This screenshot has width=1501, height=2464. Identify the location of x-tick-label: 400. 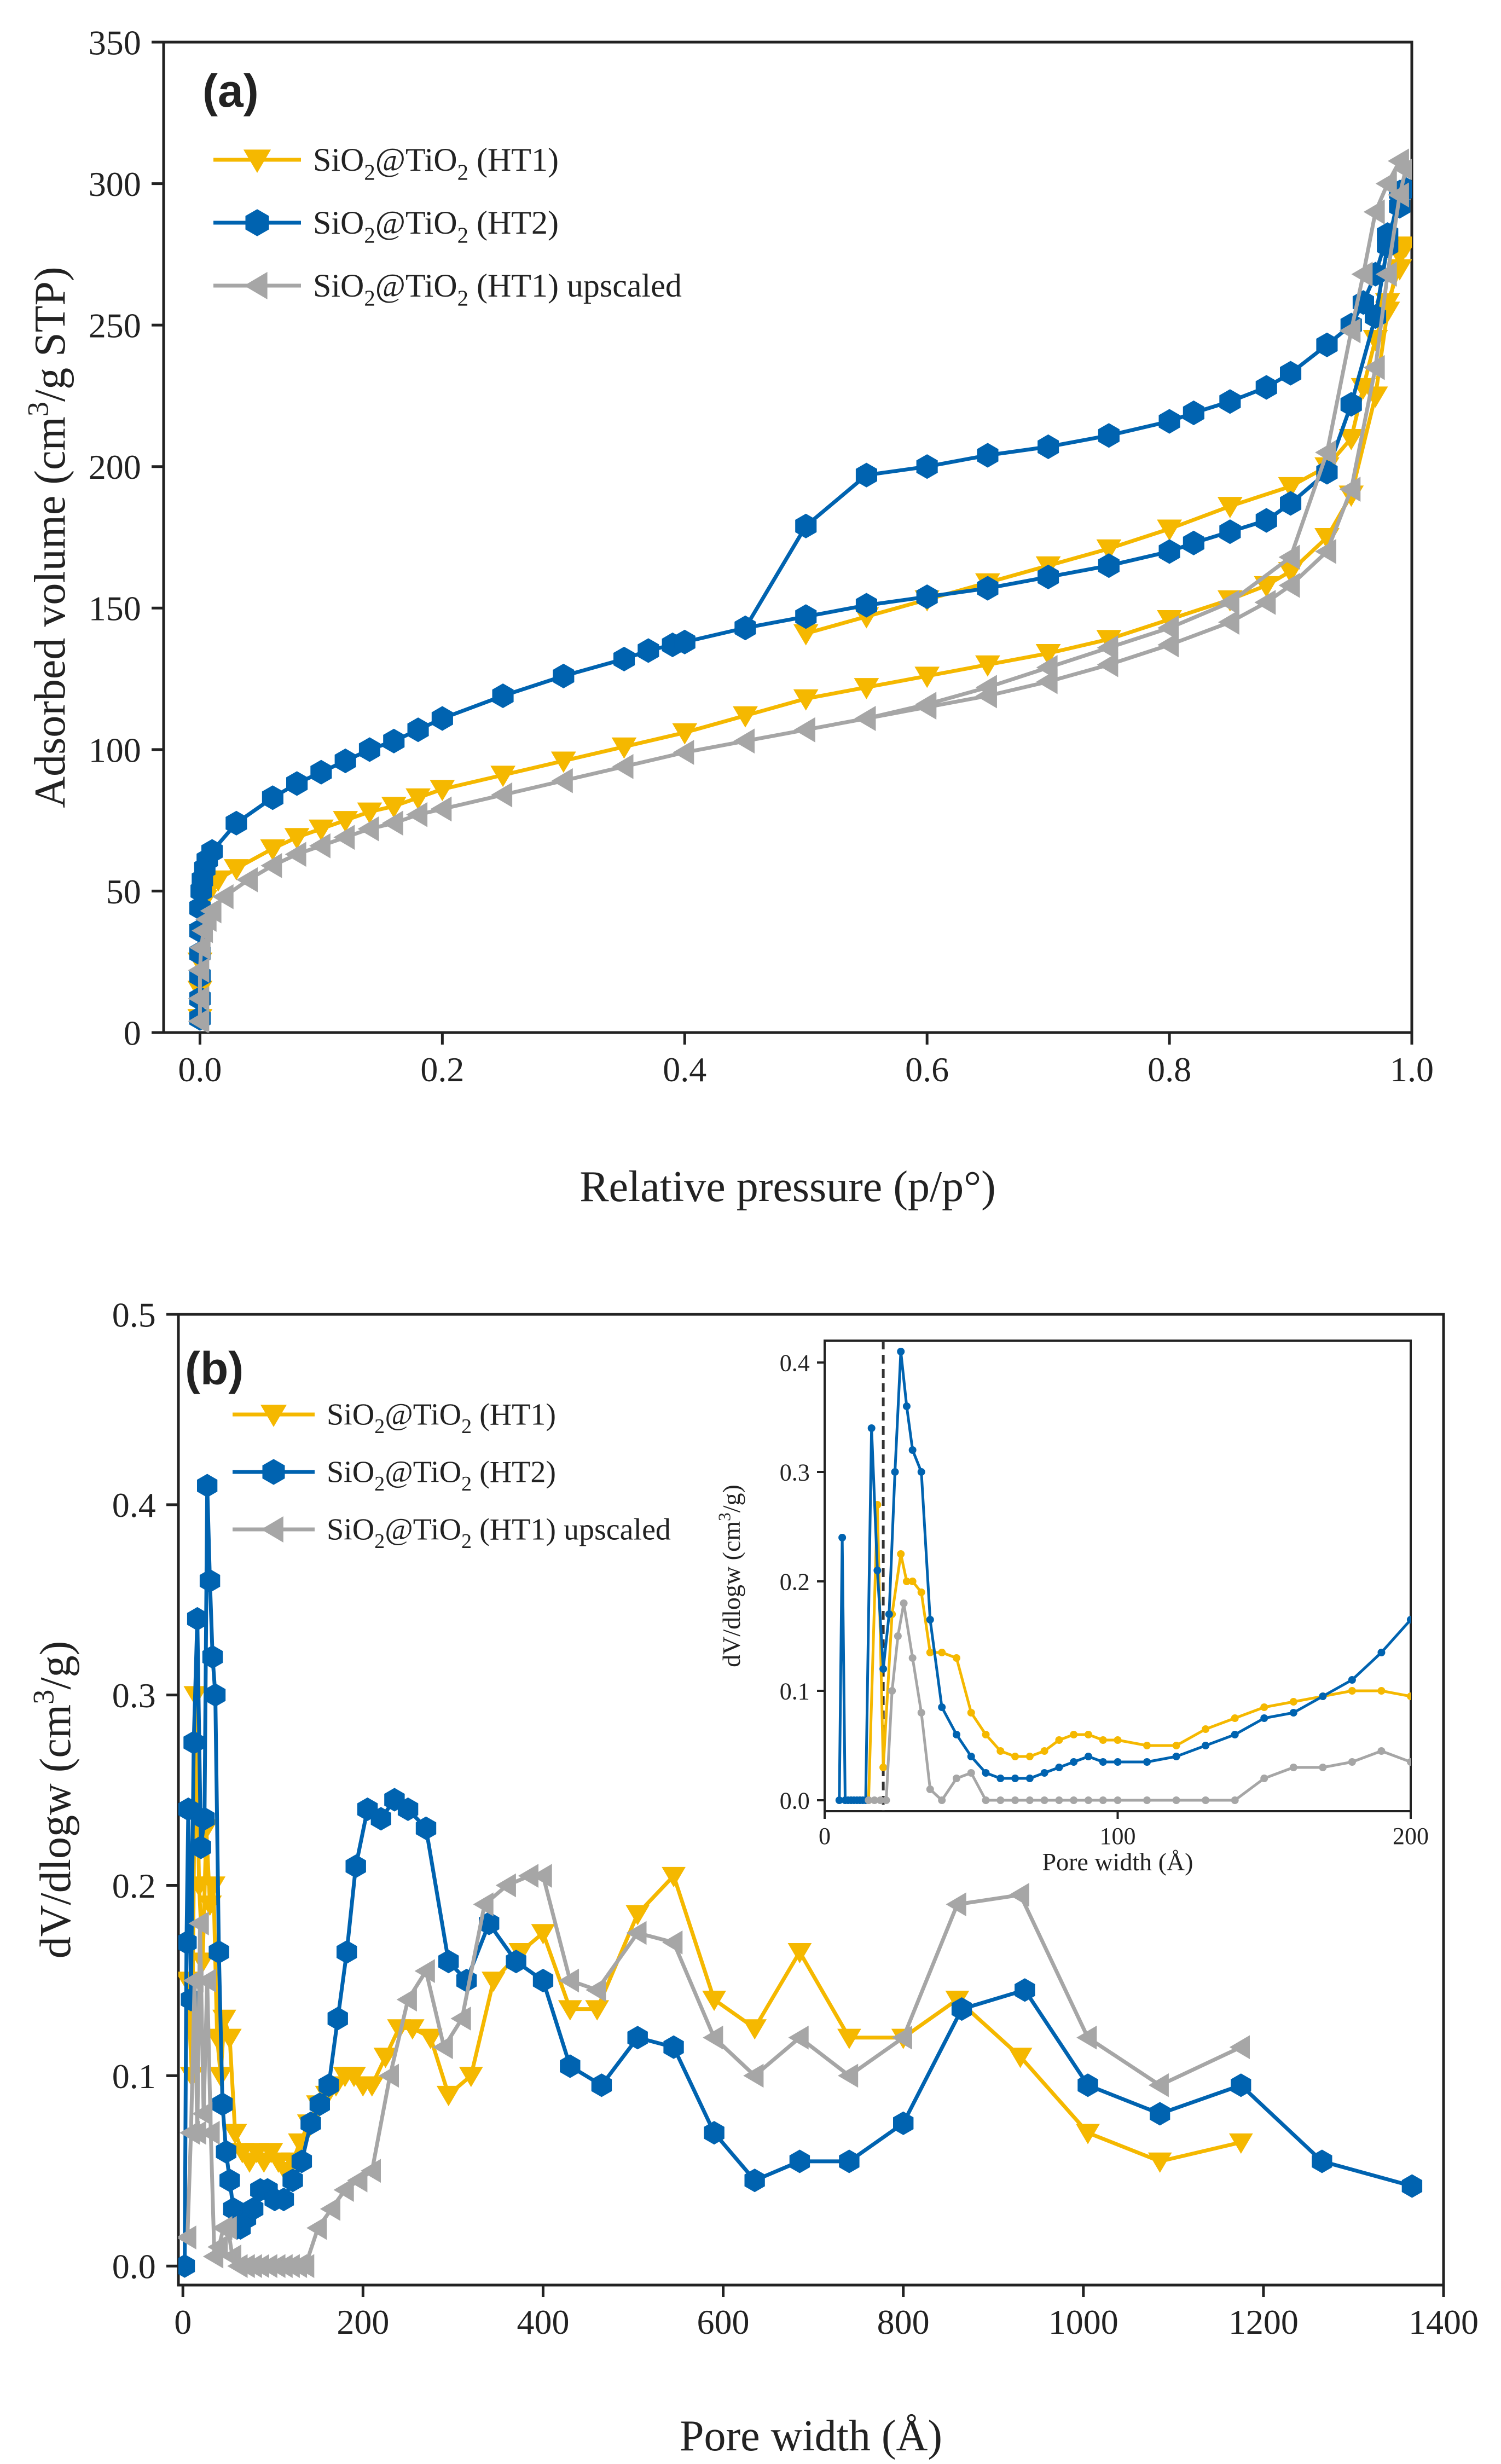
(543, 2322).